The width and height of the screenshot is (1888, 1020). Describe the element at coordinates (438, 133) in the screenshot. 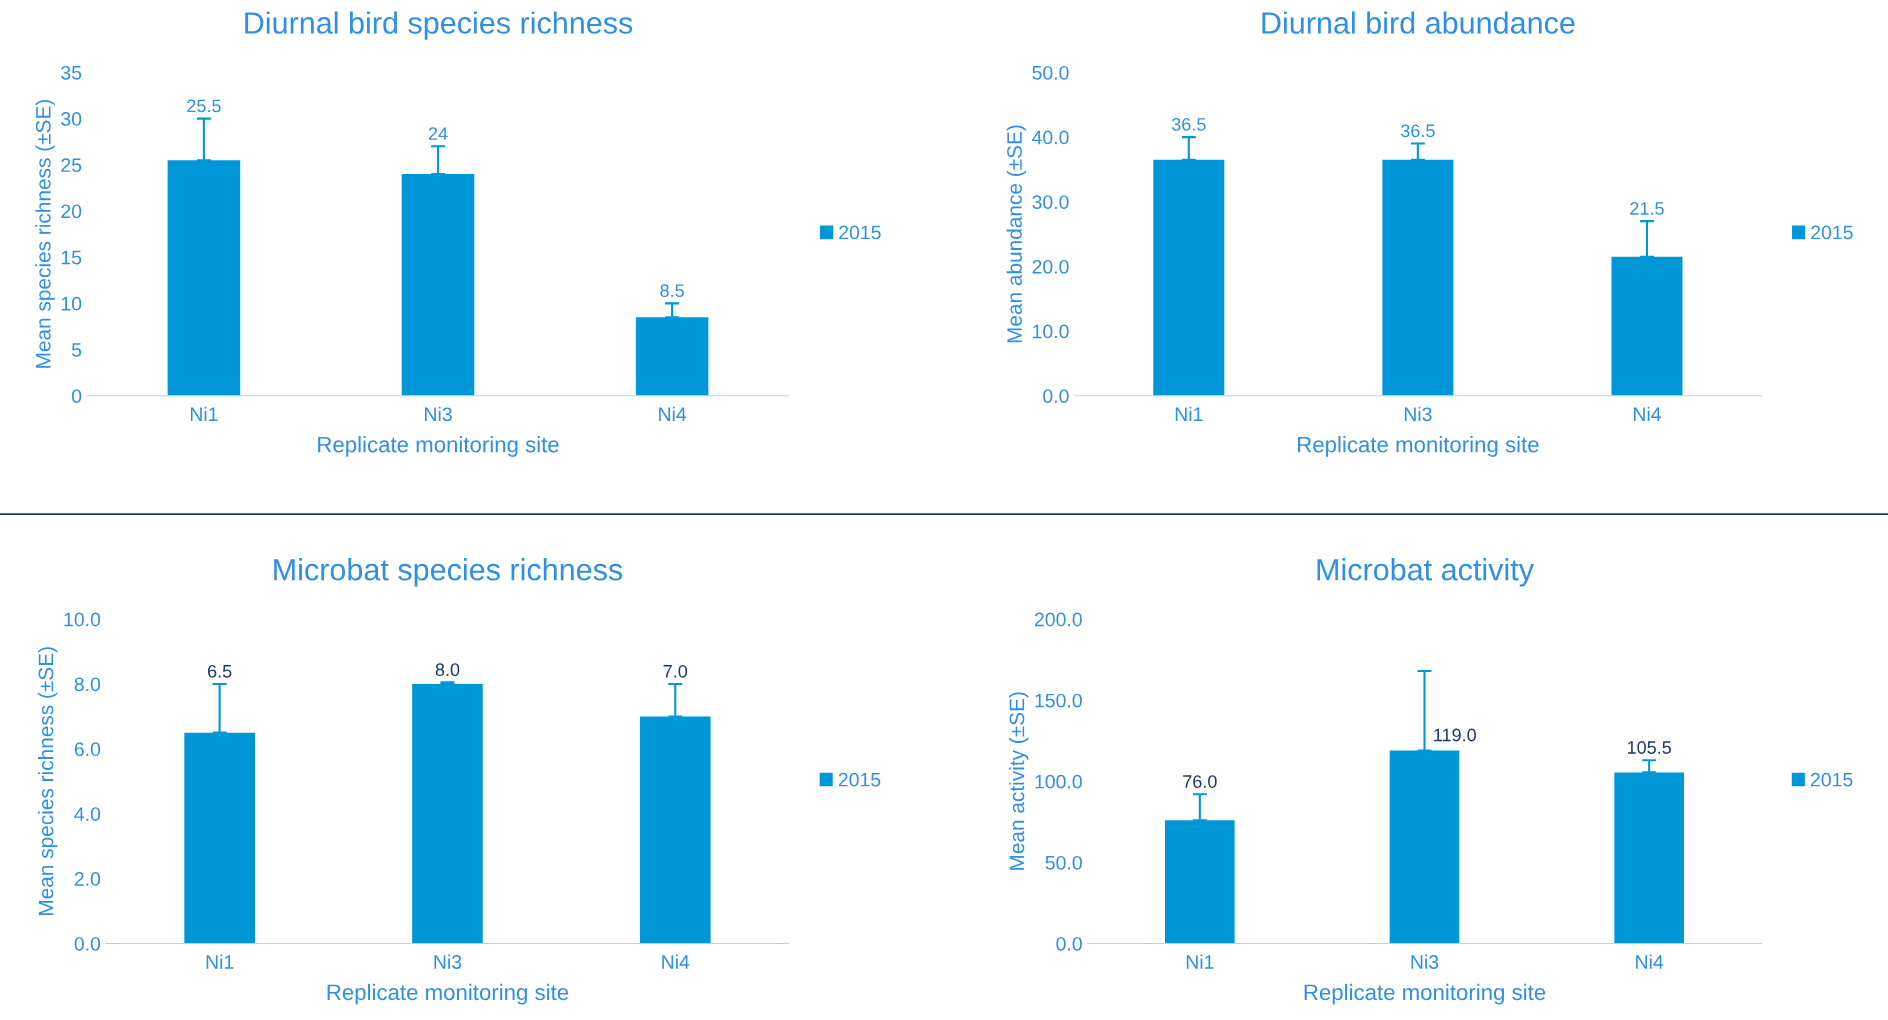

I see `data-label: 24` at that location.